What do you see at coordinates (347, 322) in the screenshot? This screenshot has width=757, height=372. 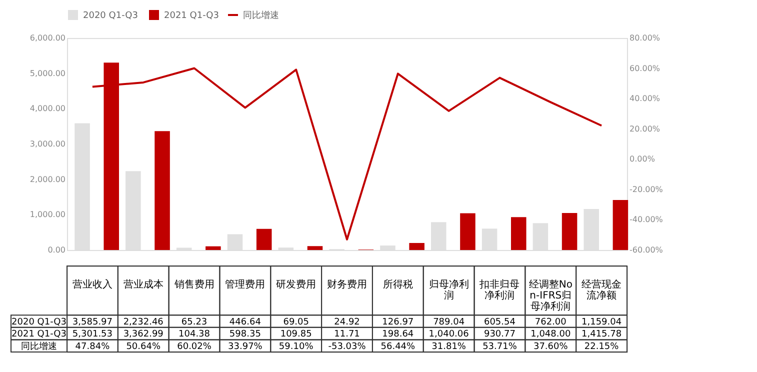 I see `data-label: 24.92` at bounding box center [347, 322].